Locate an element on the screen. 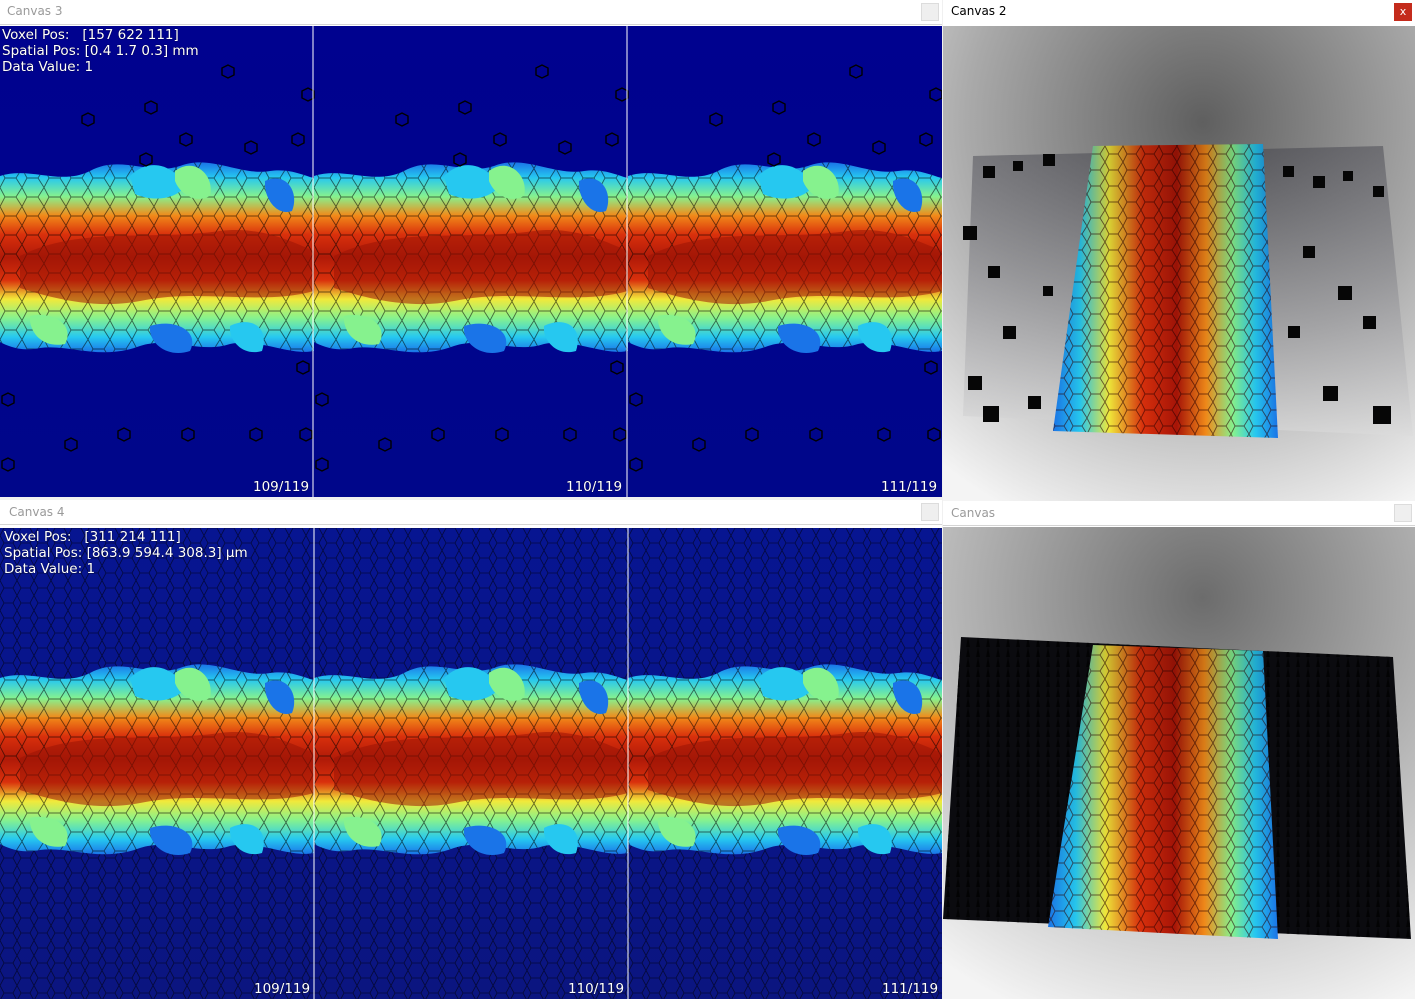  canvas4-titlebar: Canvas 4 is located at coordinates (471, 512).